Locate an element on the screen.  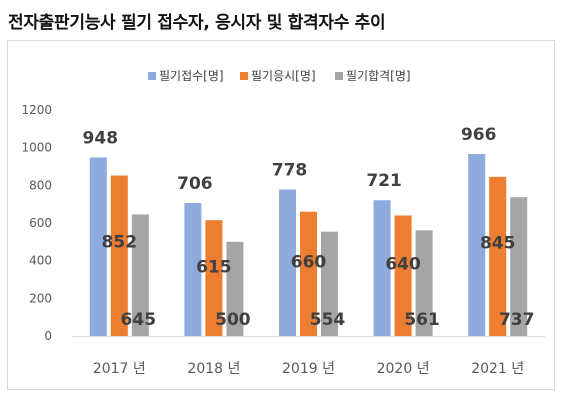
data-label-1-1: 948 is located at coordinates (101, 138).